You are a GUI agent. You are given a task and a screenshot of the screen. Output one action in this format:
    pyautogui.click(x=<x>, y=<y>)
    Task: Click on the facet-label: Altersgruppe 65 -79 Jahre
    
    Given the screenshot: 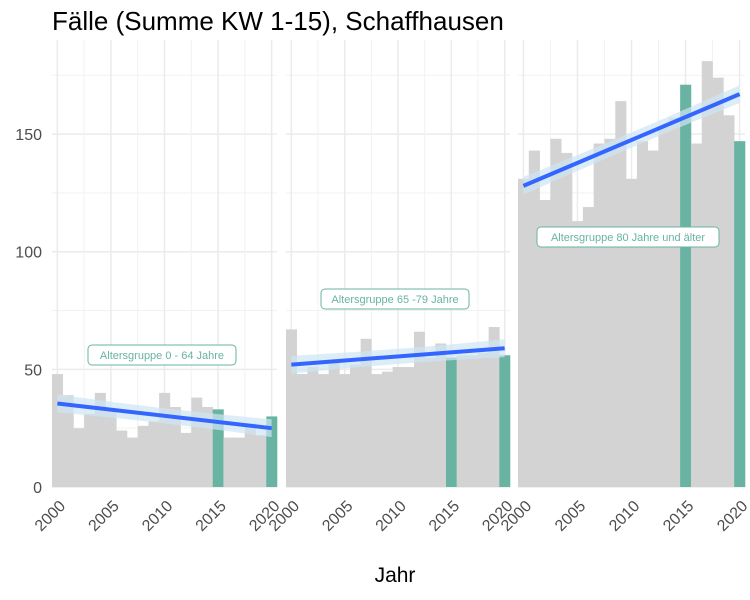 What is the action you would take?
    pyautogui.click(x=394, y=300)
    